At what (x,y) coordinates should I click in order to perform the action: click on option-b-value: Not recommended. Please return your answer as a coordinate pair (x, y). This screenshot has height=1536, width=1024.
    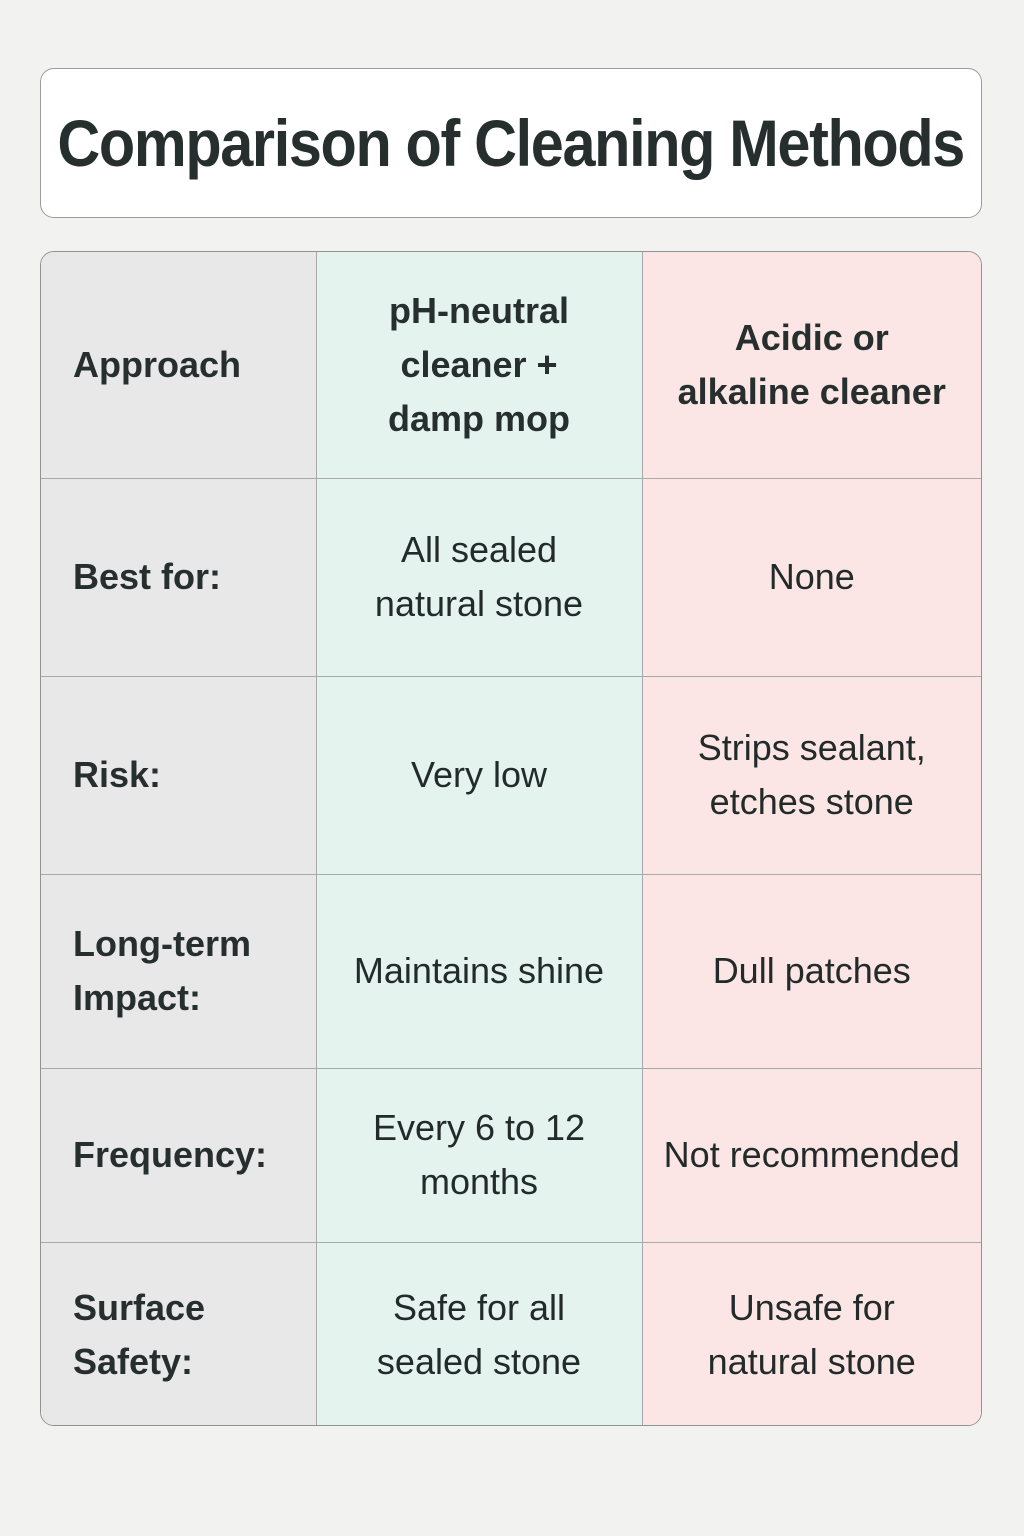
    Looking at the image, I should click on (811, 1154).